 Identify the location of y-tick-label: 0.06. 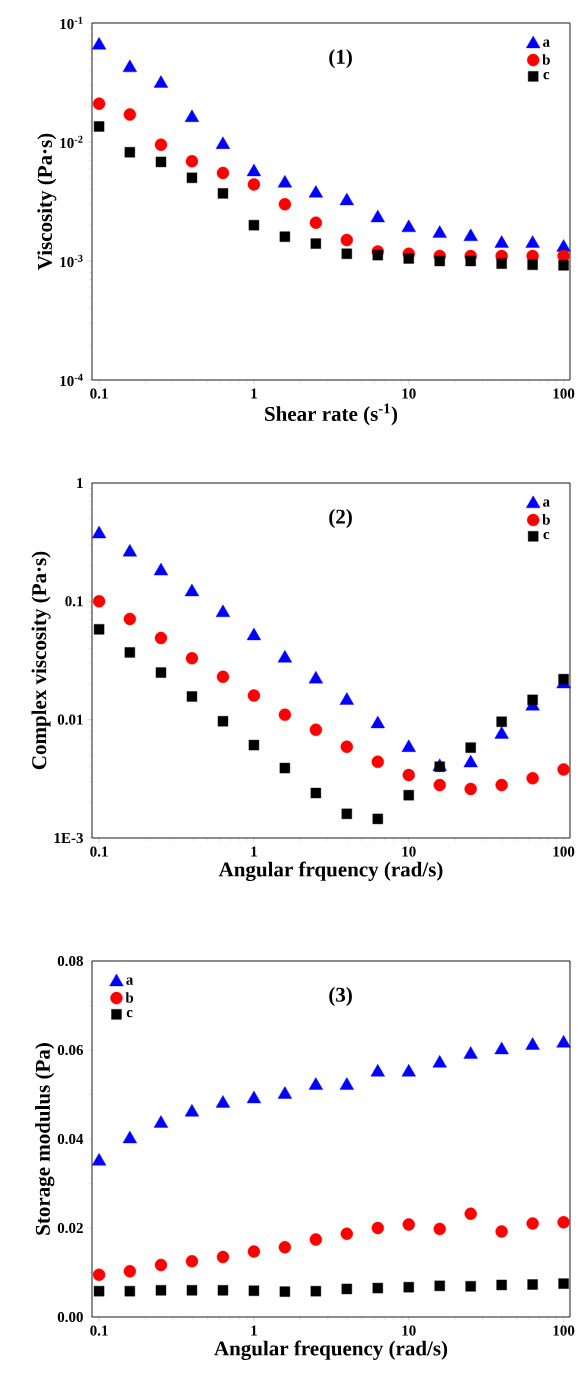
(70, 1050).